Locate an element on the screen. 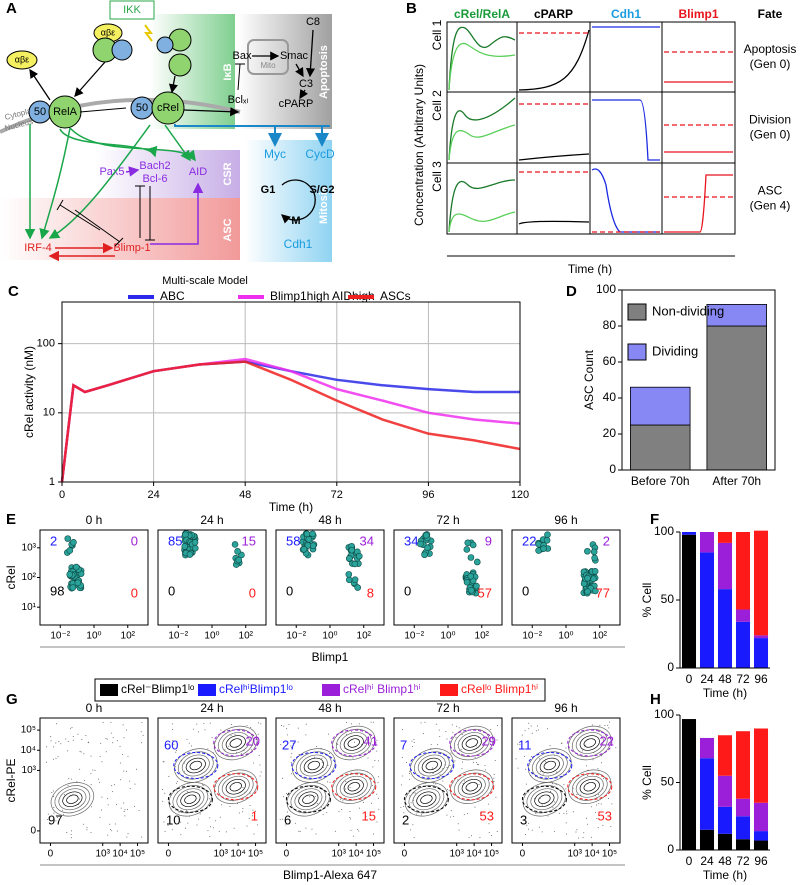 The image size is (800, 885). population-count: 85 is located at coordinates (175, 540).